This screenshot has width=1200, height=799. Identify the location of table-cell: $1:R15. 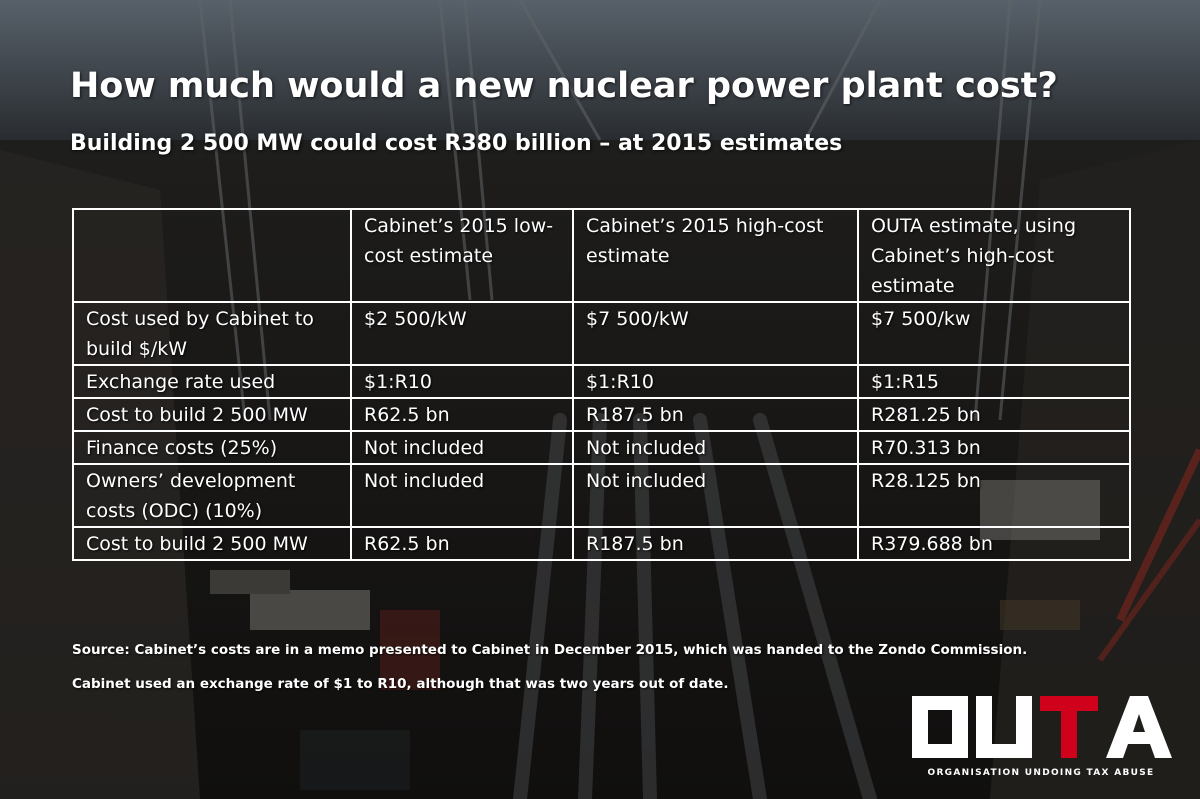
(994, 381).